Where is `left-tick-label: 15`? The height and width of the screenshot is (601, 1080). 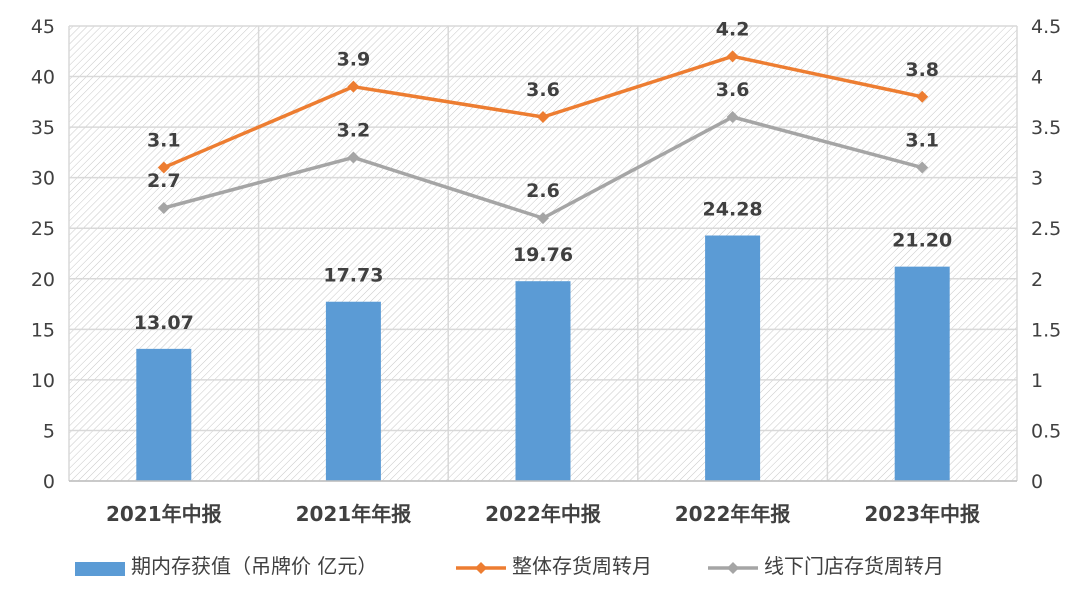 left-tick-label: 15 is located at coordinates (43, 330).